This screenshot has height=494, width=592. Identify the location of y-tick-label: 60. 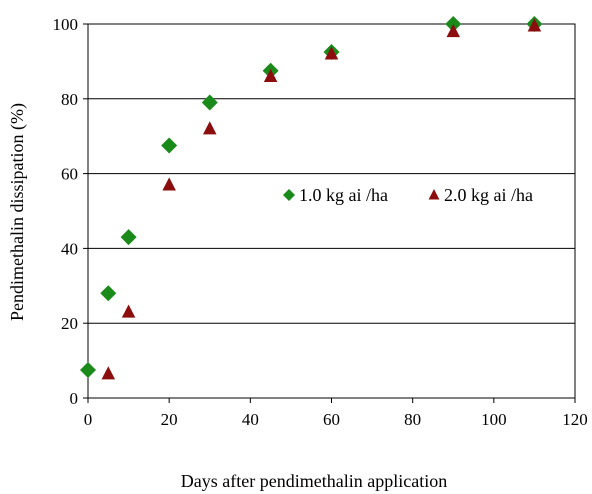
(69, 174).